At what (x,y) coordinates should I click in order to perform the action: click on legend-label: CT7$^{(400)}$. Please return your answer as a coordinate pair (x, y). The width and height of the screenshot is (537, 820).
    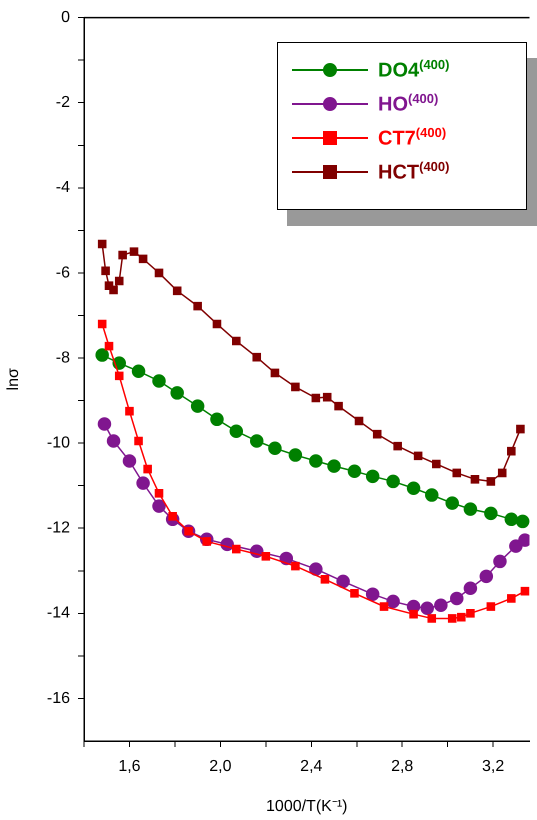
    Looking at the image, I should click on (412, 138).